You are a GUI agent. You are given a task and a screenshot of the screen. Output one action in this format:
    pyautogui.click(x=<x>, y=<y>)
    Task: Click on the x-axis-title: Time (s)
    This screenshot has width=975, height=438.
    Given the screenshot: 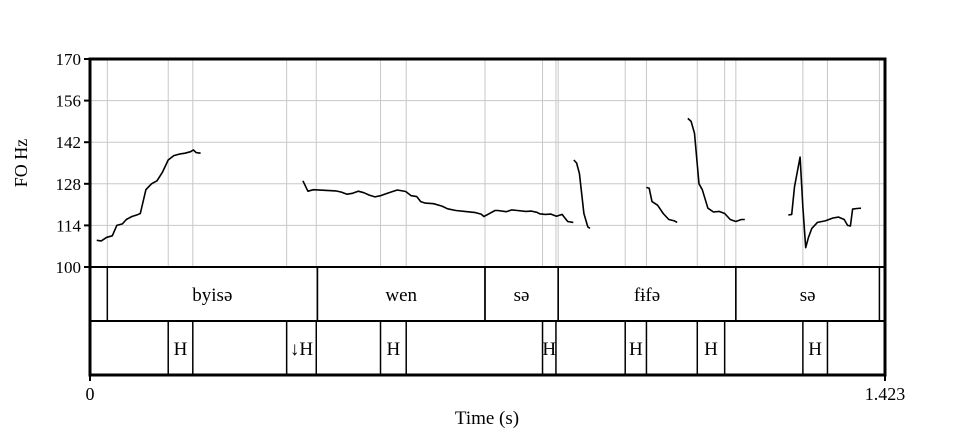 What is the action you would take?
    pyautogui.click(x=487, y=418)
    